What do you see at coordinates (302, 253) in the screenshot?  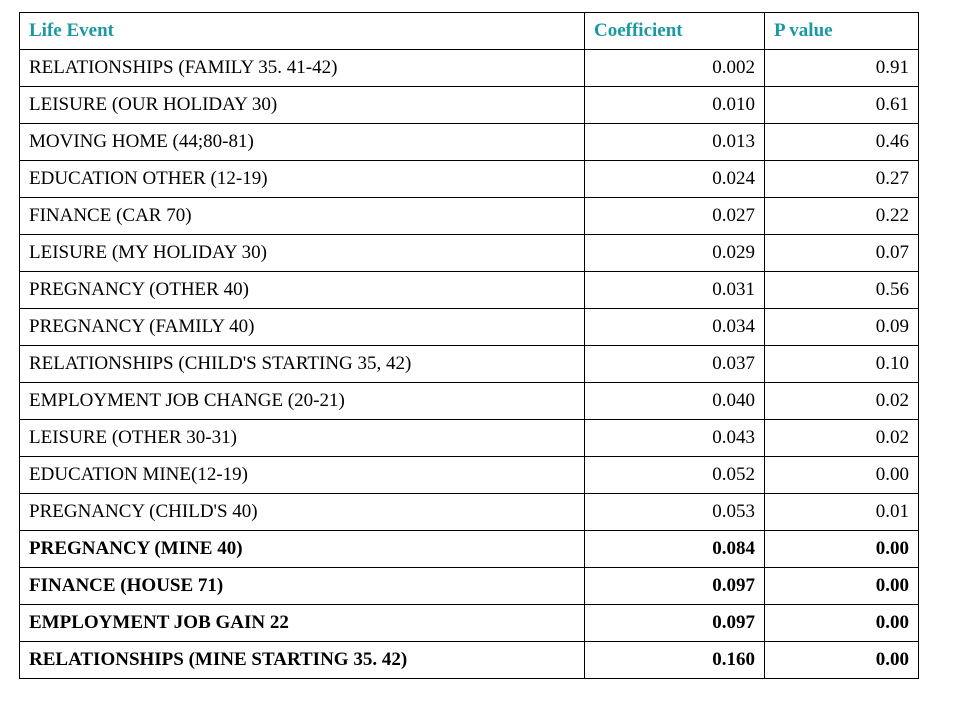 I see `cell-life-event: LEISURE (MY HOLIDAY 30)` at bounding box center [302, 253].